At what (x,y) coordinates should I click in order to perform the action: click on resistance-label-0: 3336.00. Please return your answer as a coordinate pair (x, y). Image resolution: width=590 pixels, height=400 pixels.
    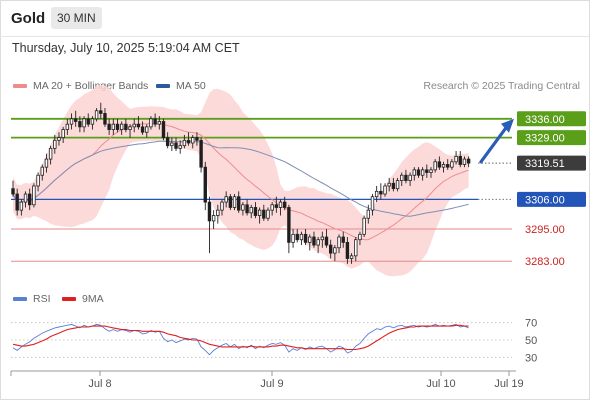
    Looking at the image, I should click on (545, 120).